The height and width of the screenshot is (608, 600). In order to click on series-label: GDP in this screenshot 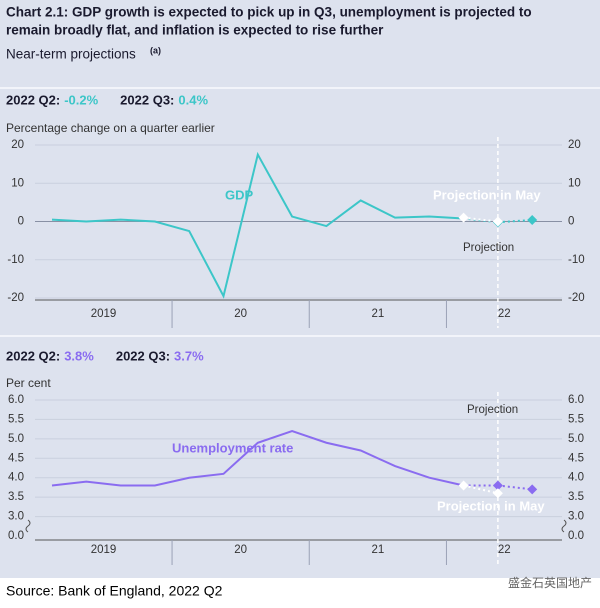, I will do `click(239, 194)`.